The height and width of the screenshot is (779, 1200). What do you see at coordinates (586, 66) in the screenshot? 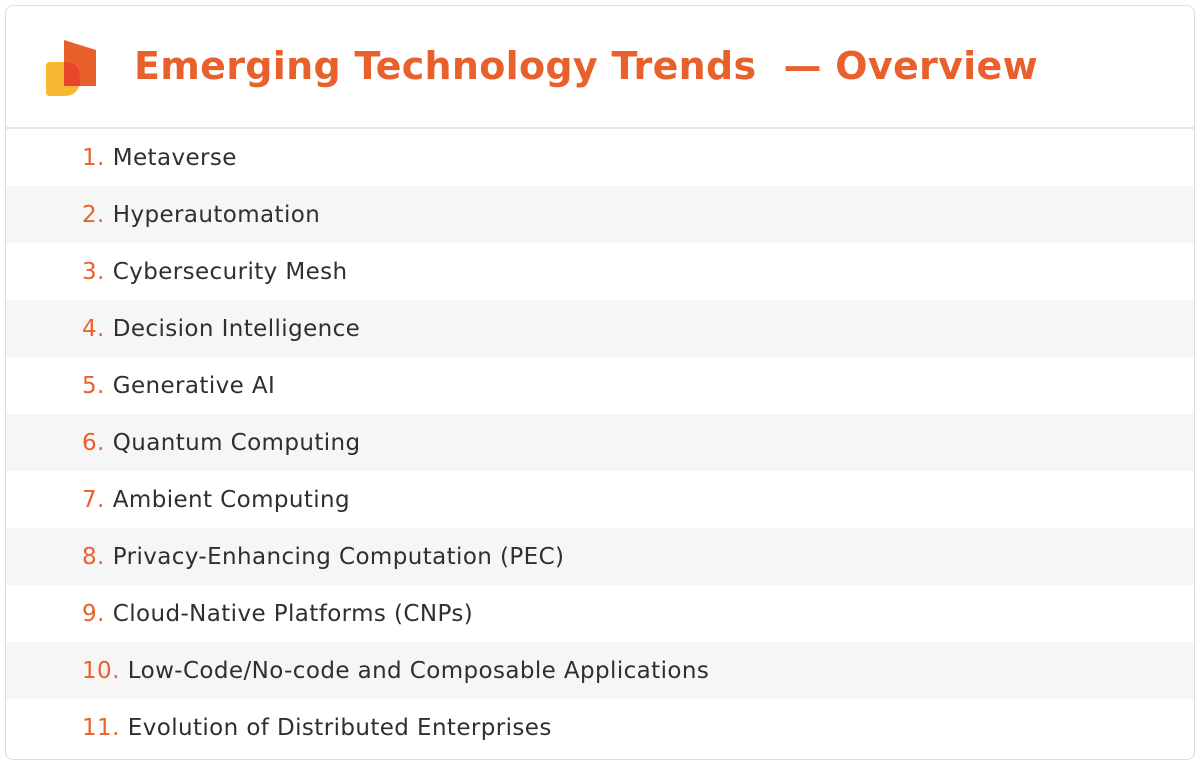
I see `title: Emerging Technology Trends — Overview` at bounding box center [586, 66].